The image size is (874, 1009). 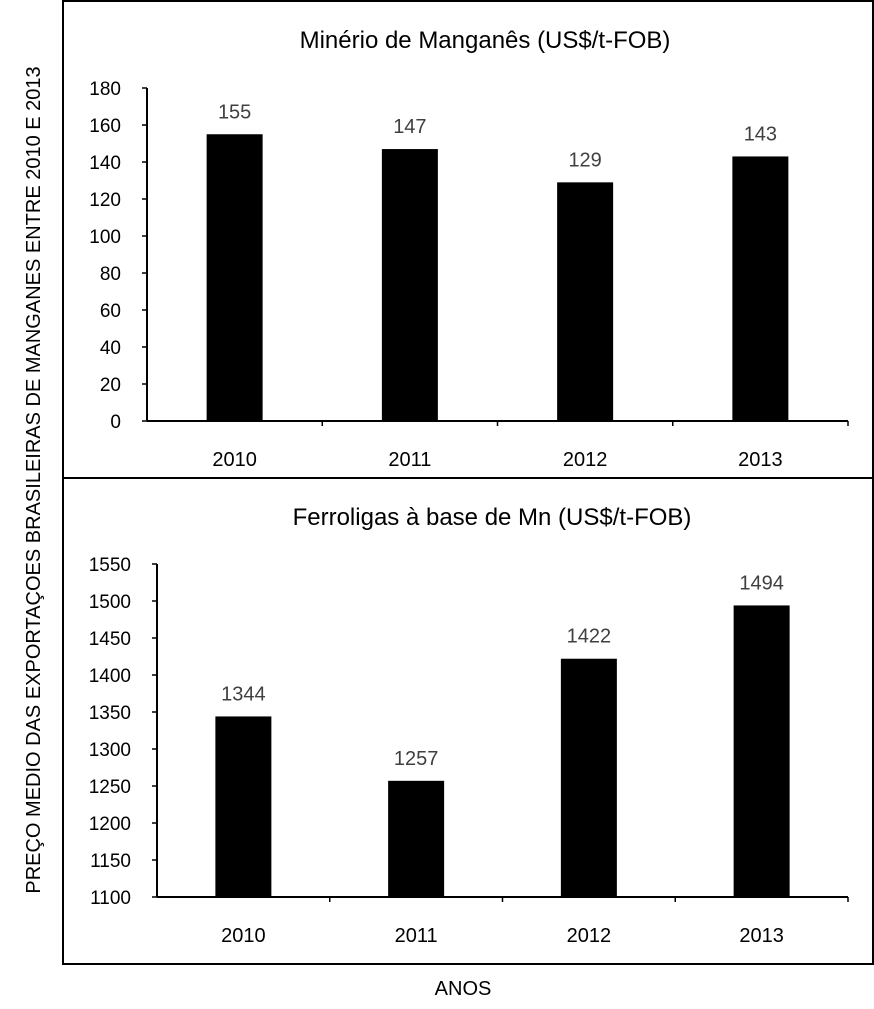 What do you see at coordinates (110, 565) in the screenshot?
I see `y-tick-label: 1550` at bounding box center [110, 565].